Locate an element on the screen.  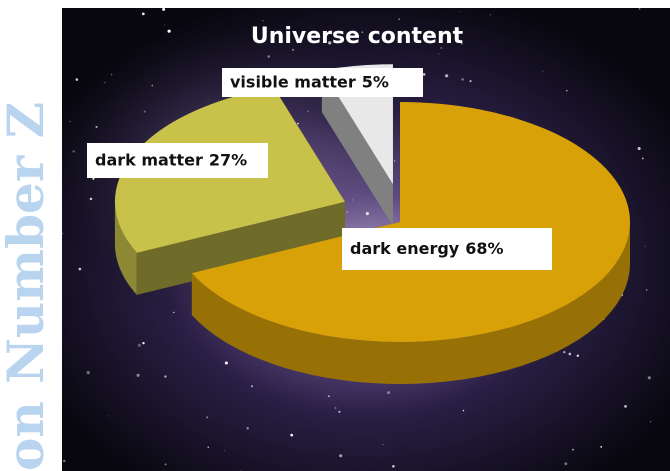
label-category: dark energy is located at coordinates (405, 248).